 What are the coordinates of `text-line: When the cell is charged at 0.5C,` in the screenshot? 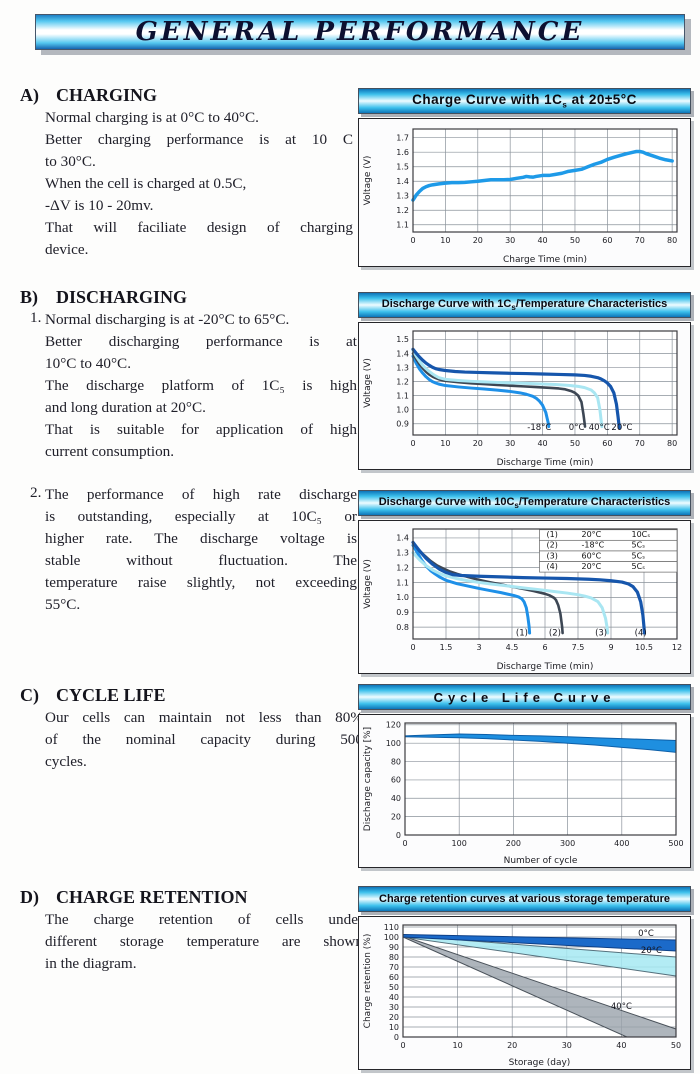 It's located at (146, 183).